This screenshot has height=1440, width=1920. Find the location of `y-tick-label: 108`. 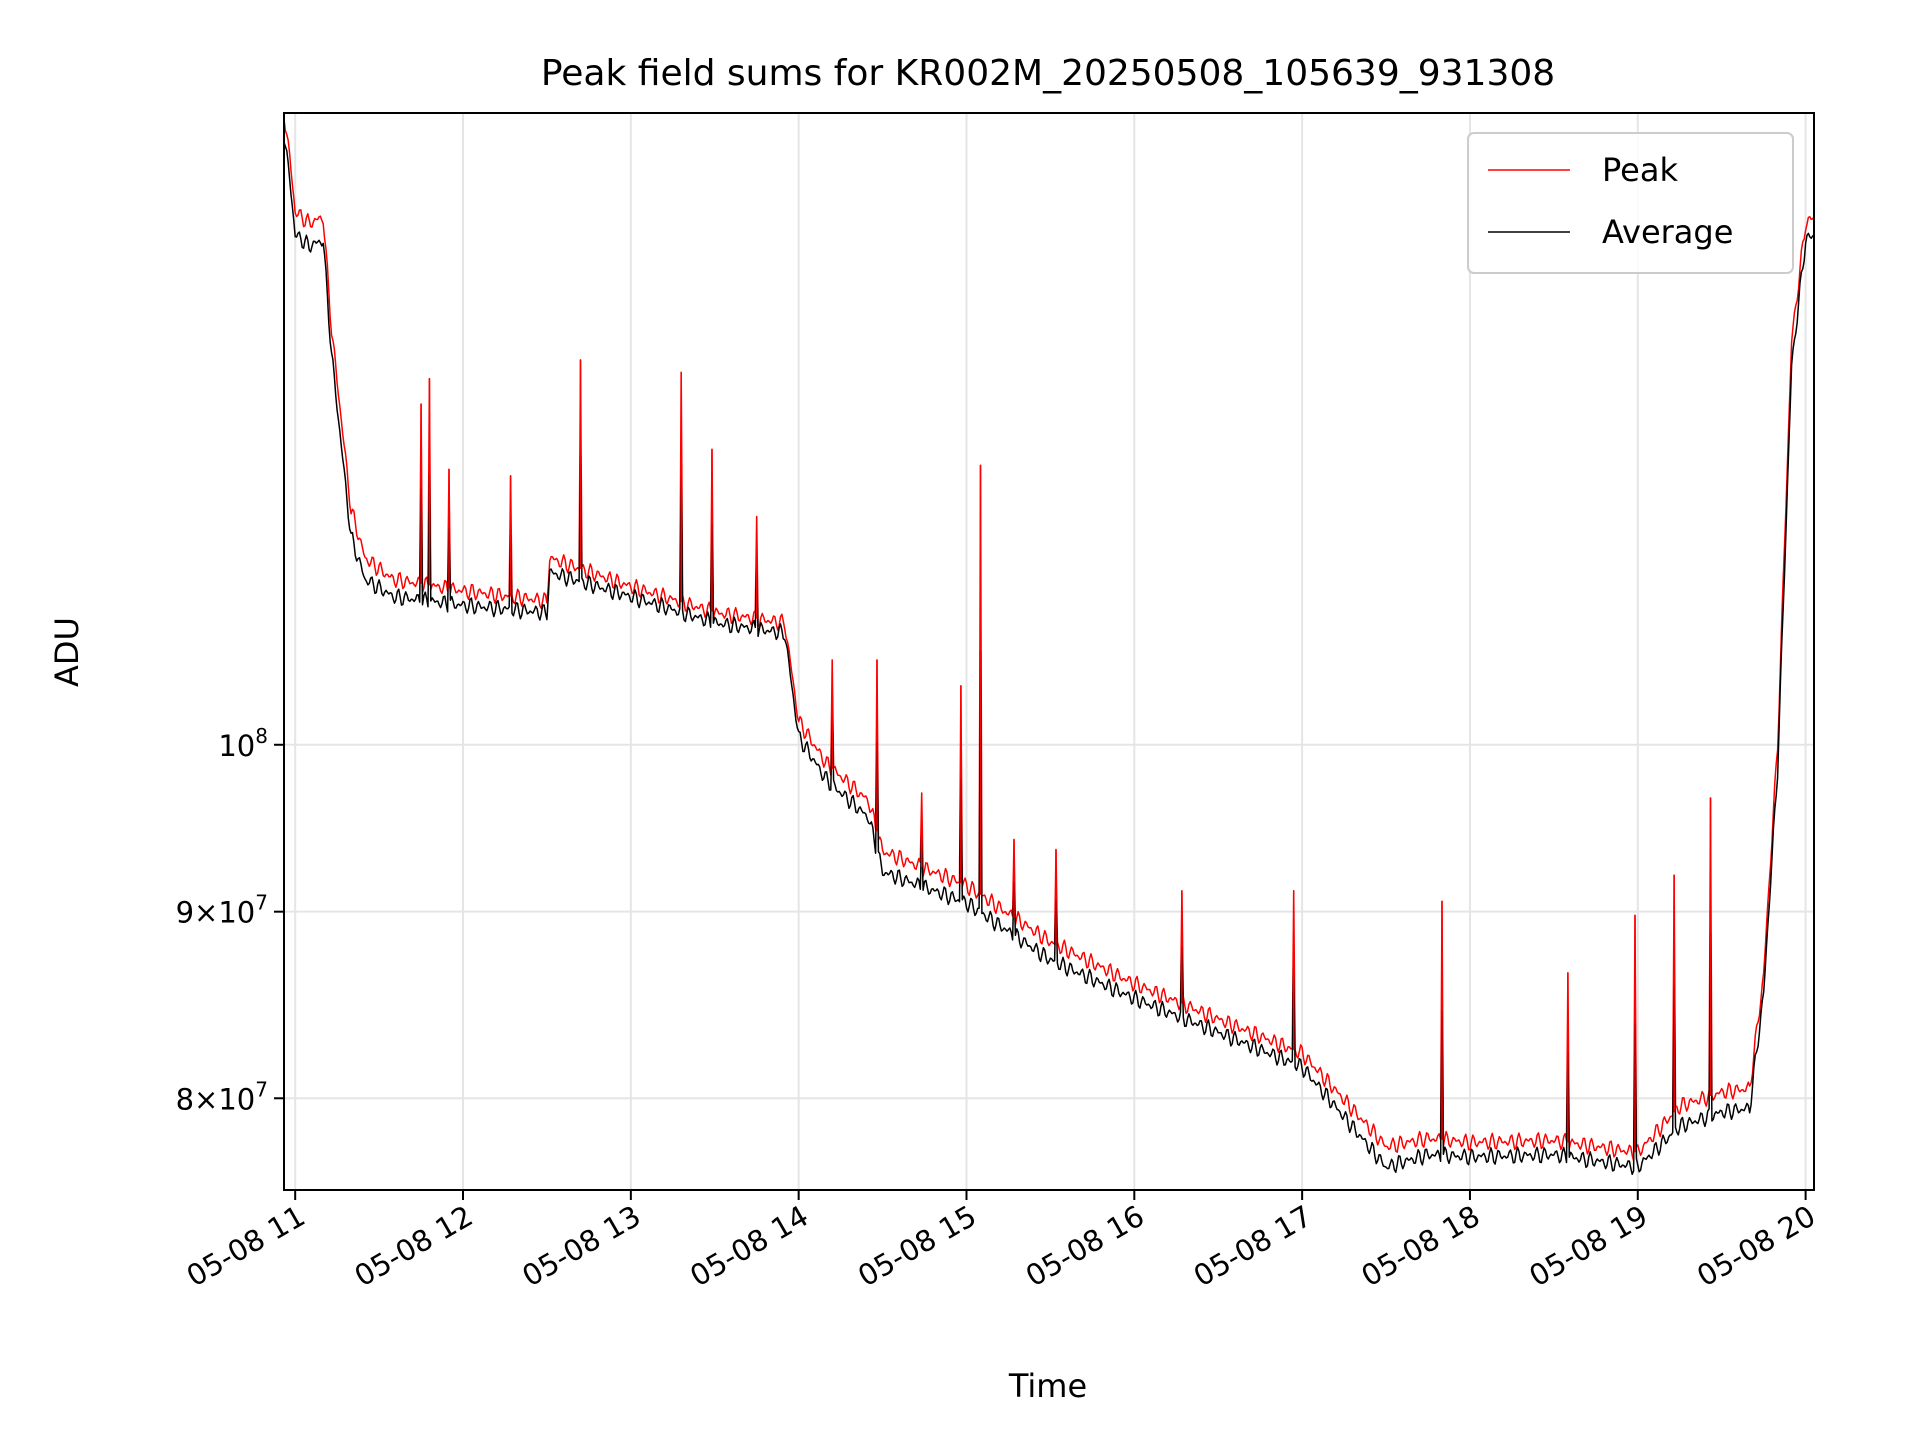

y-tick-label: 108 is located at coordinates (243, 743).